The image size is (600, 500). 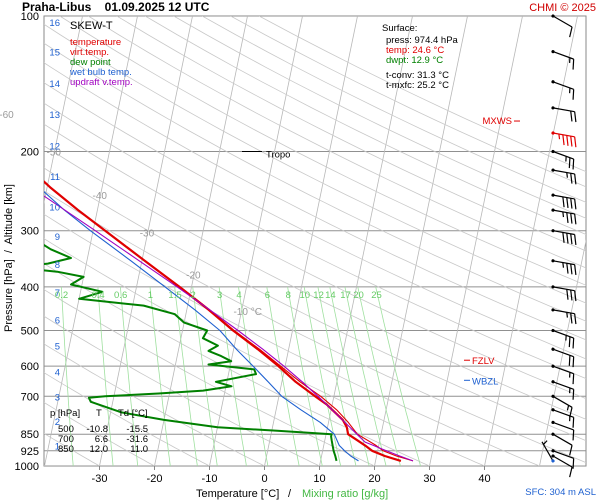 What do you see at coordinates (137, 429) in the screenshot?
I see `table-cell: -15.5` at bounding box center [137, 429].